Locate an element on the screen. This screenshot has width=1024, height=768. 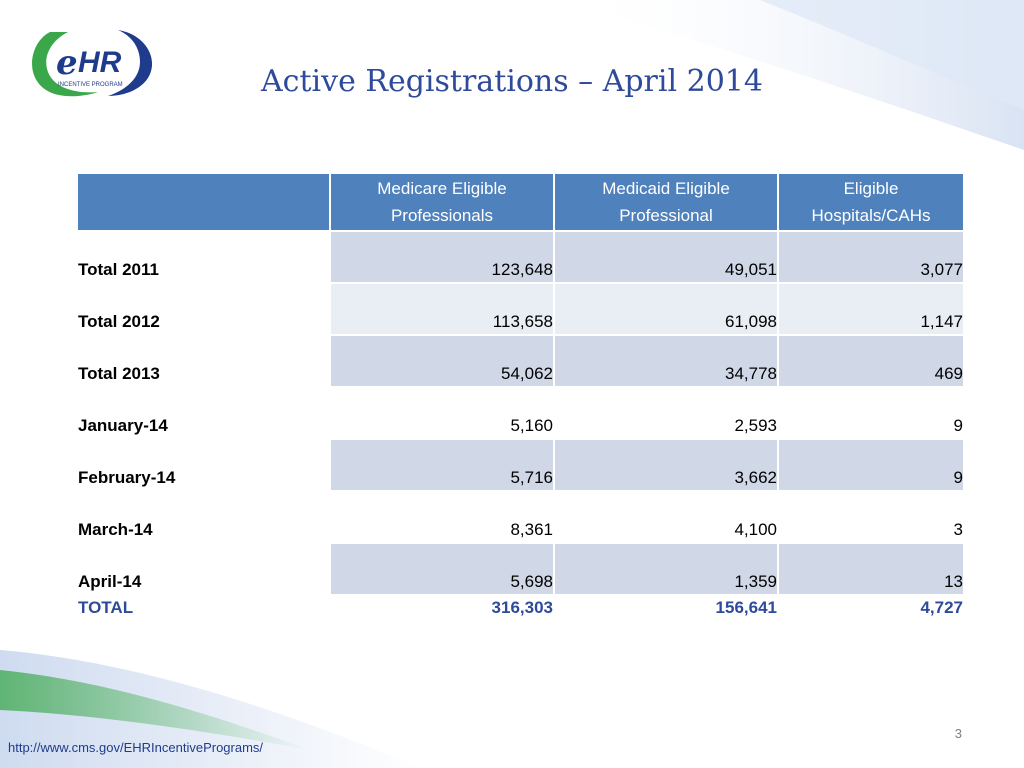
table-row: January-14 5,160 2,593 9 is located at coordinates (520, 412).